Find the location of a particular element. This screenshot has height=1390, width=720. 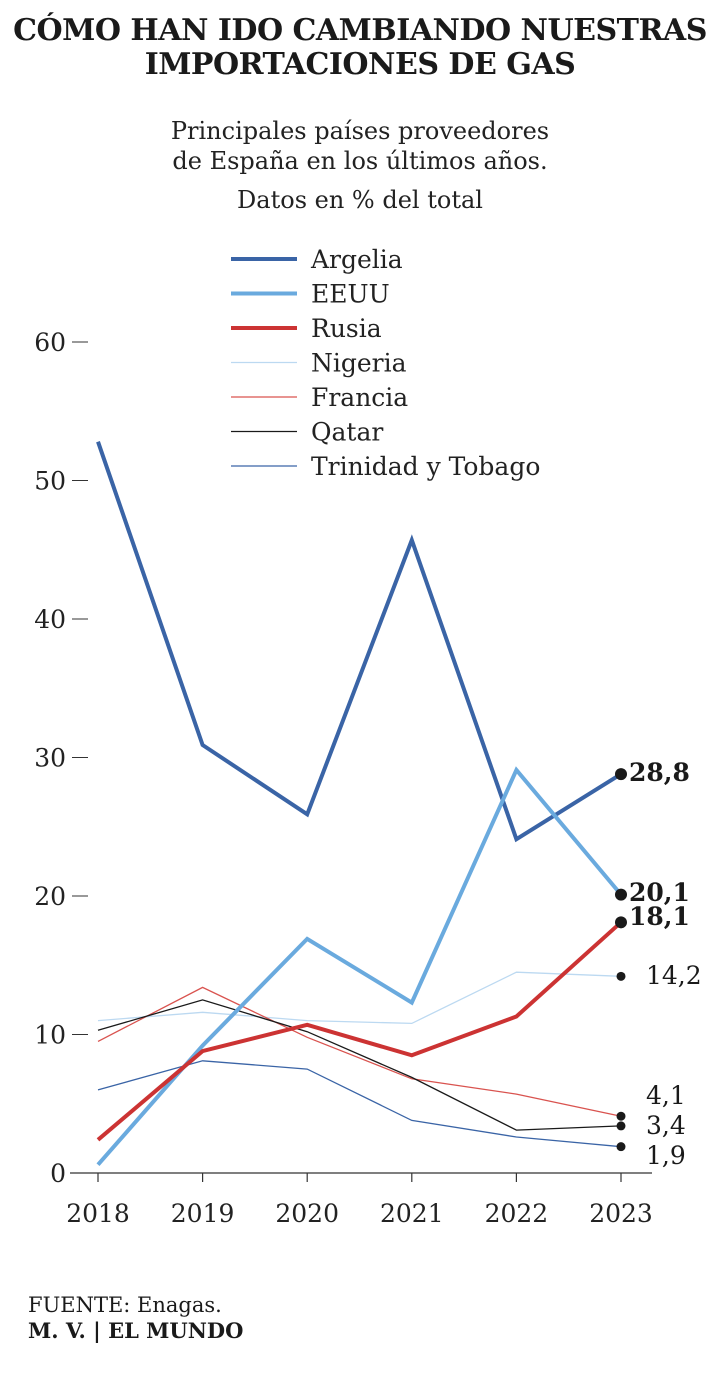

end-label-eeuu: 20,1 is located at coordinates (659, 892).